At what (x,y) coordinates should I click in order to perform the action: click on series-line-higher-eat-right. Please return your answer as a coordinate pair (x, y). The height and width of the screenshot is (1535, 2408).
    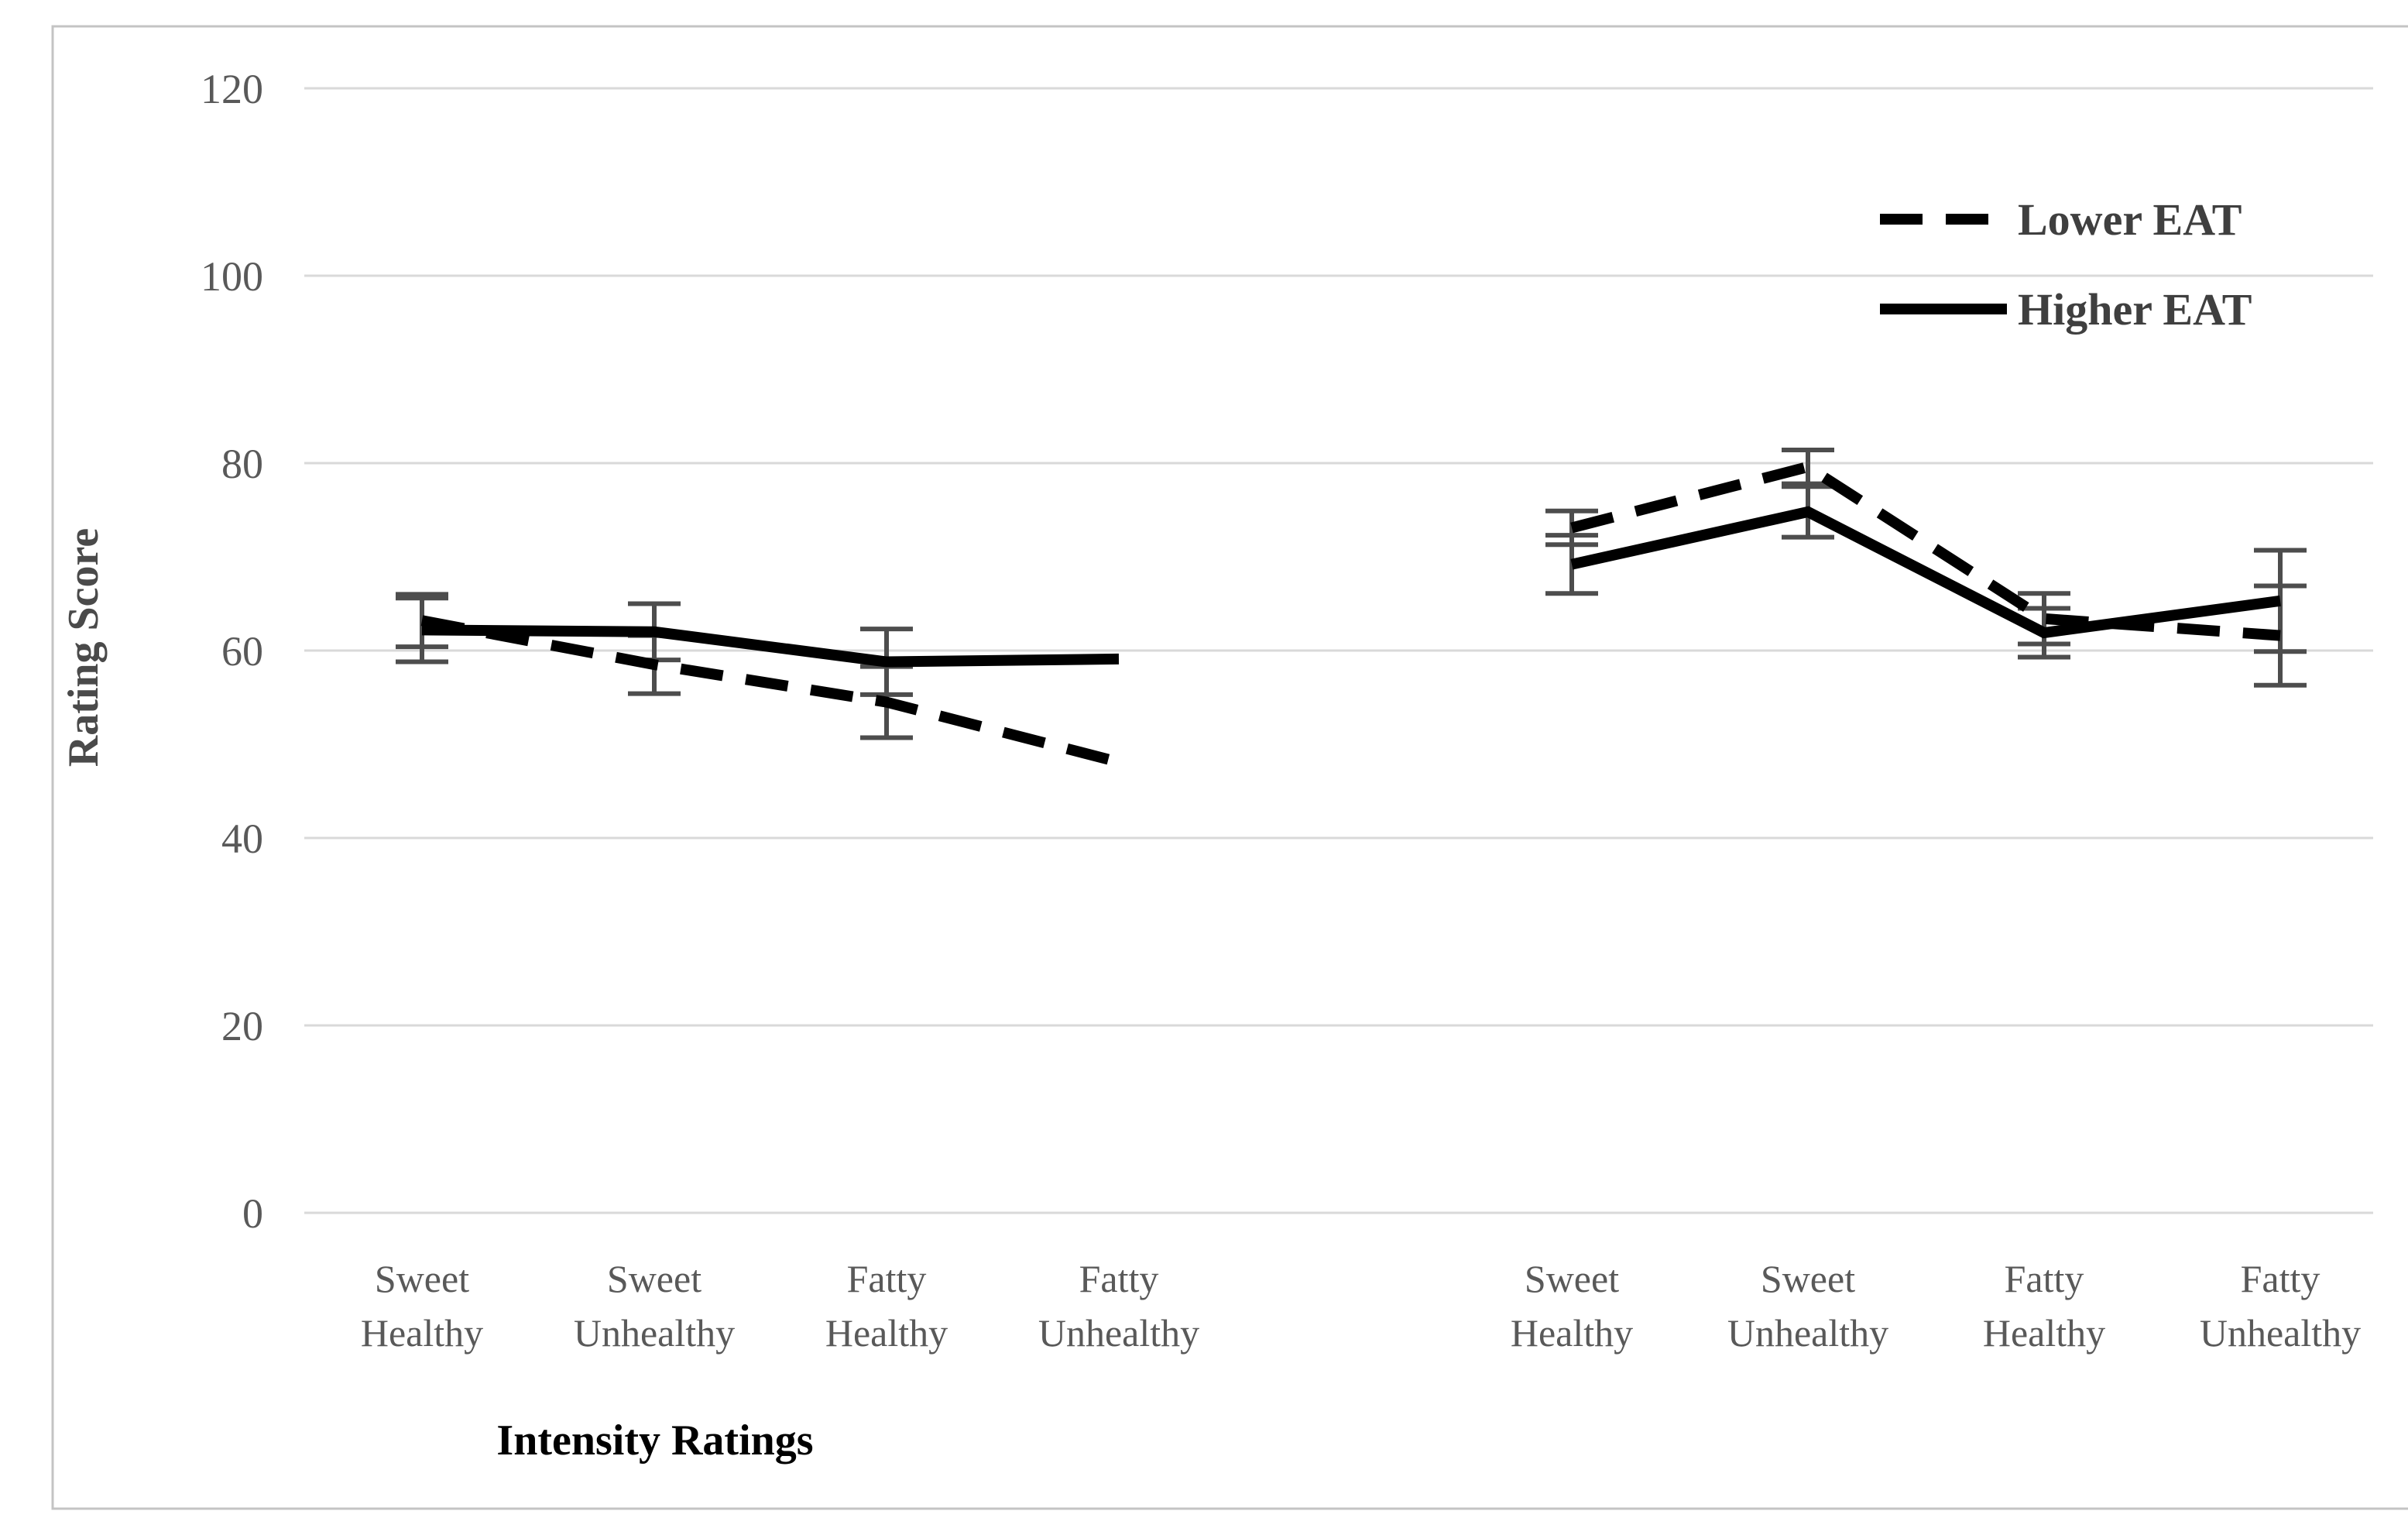
    Looking at the image, I should click on (1926, 572).